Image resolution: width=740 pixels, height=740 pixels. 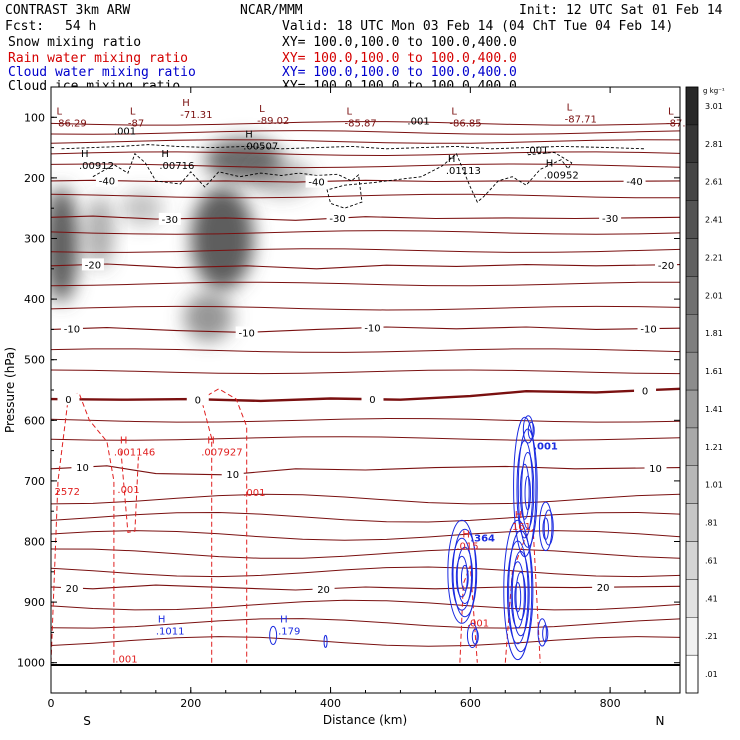 What do you see at coordinates (70, 124) in the screenshot?
I see `extremum-value: -86.29` at bounding box center [70, 124].